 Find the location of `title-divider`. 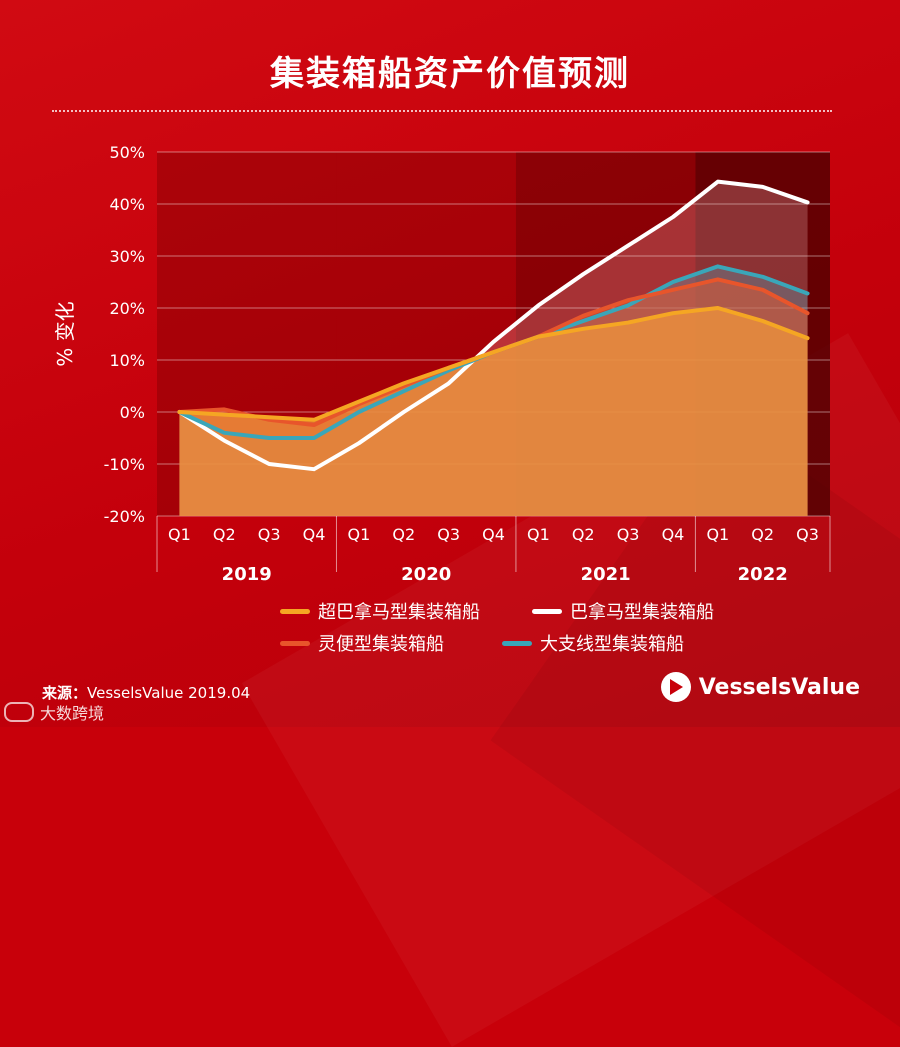

title-divider is located at coordinates (442, 111).